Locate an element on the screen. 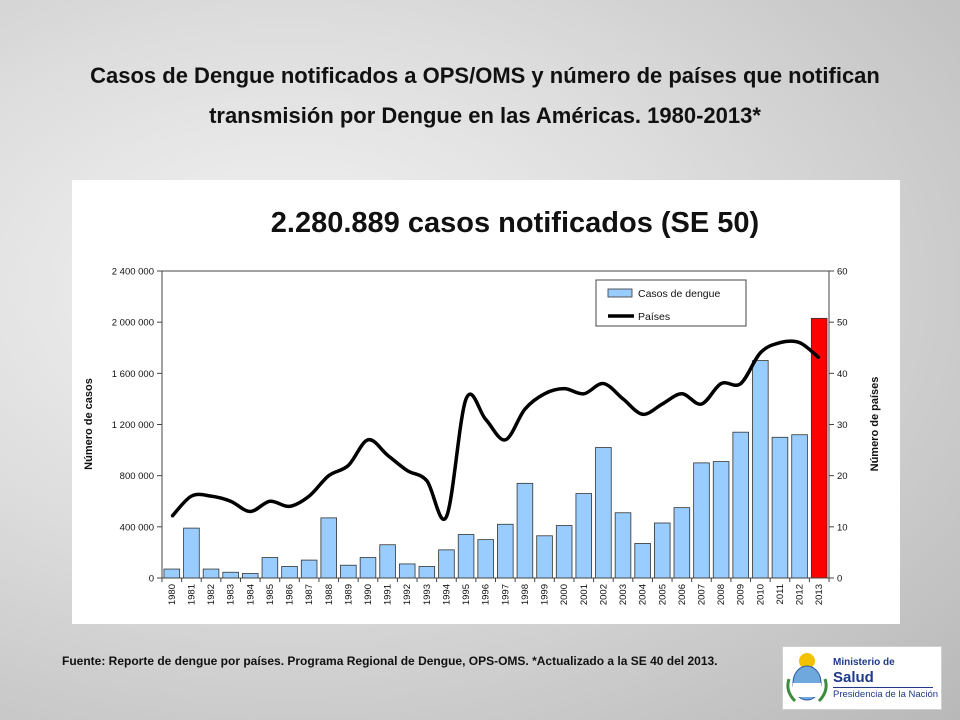  x-tick-label: 1987 is located at coordinates (309, 594).